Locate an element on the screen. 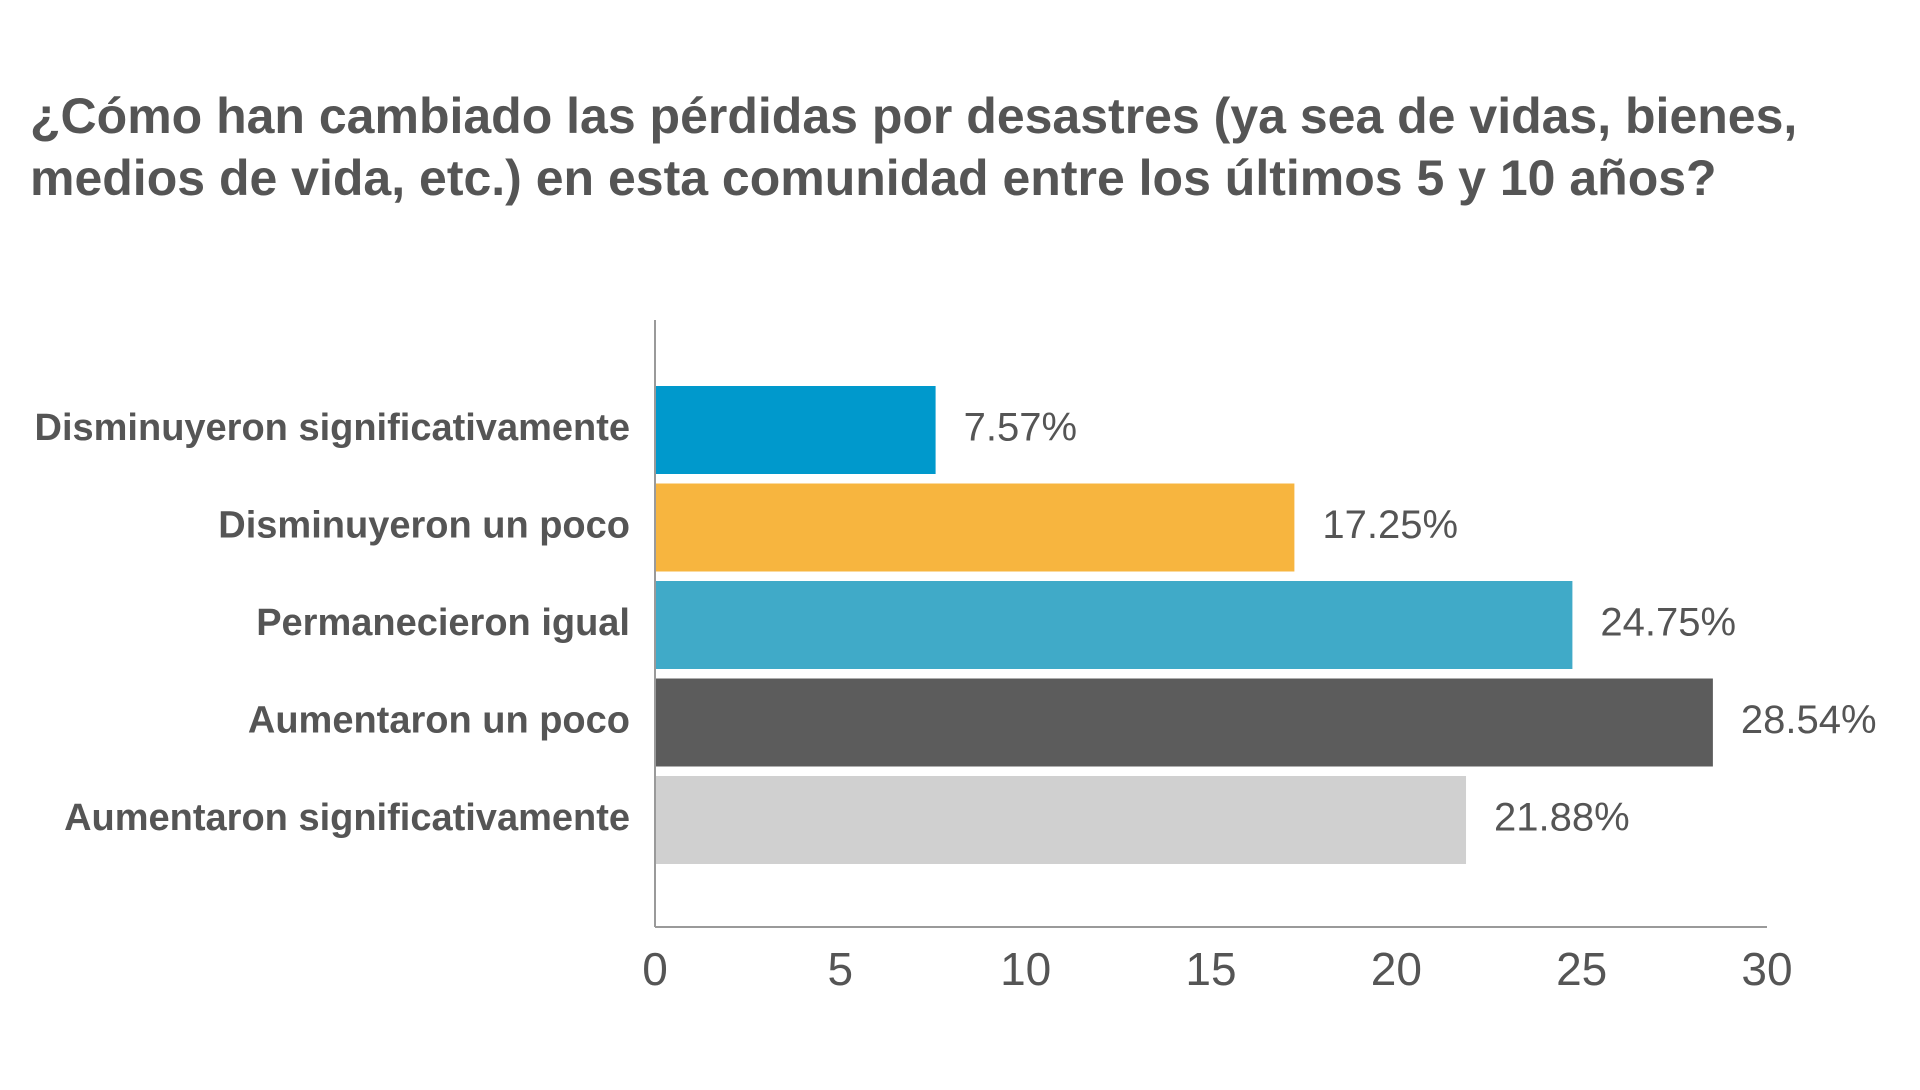 This screenshot has height=1090, width=1920. category-label: Aumentaron un poco is located at coordinates (439, 721).